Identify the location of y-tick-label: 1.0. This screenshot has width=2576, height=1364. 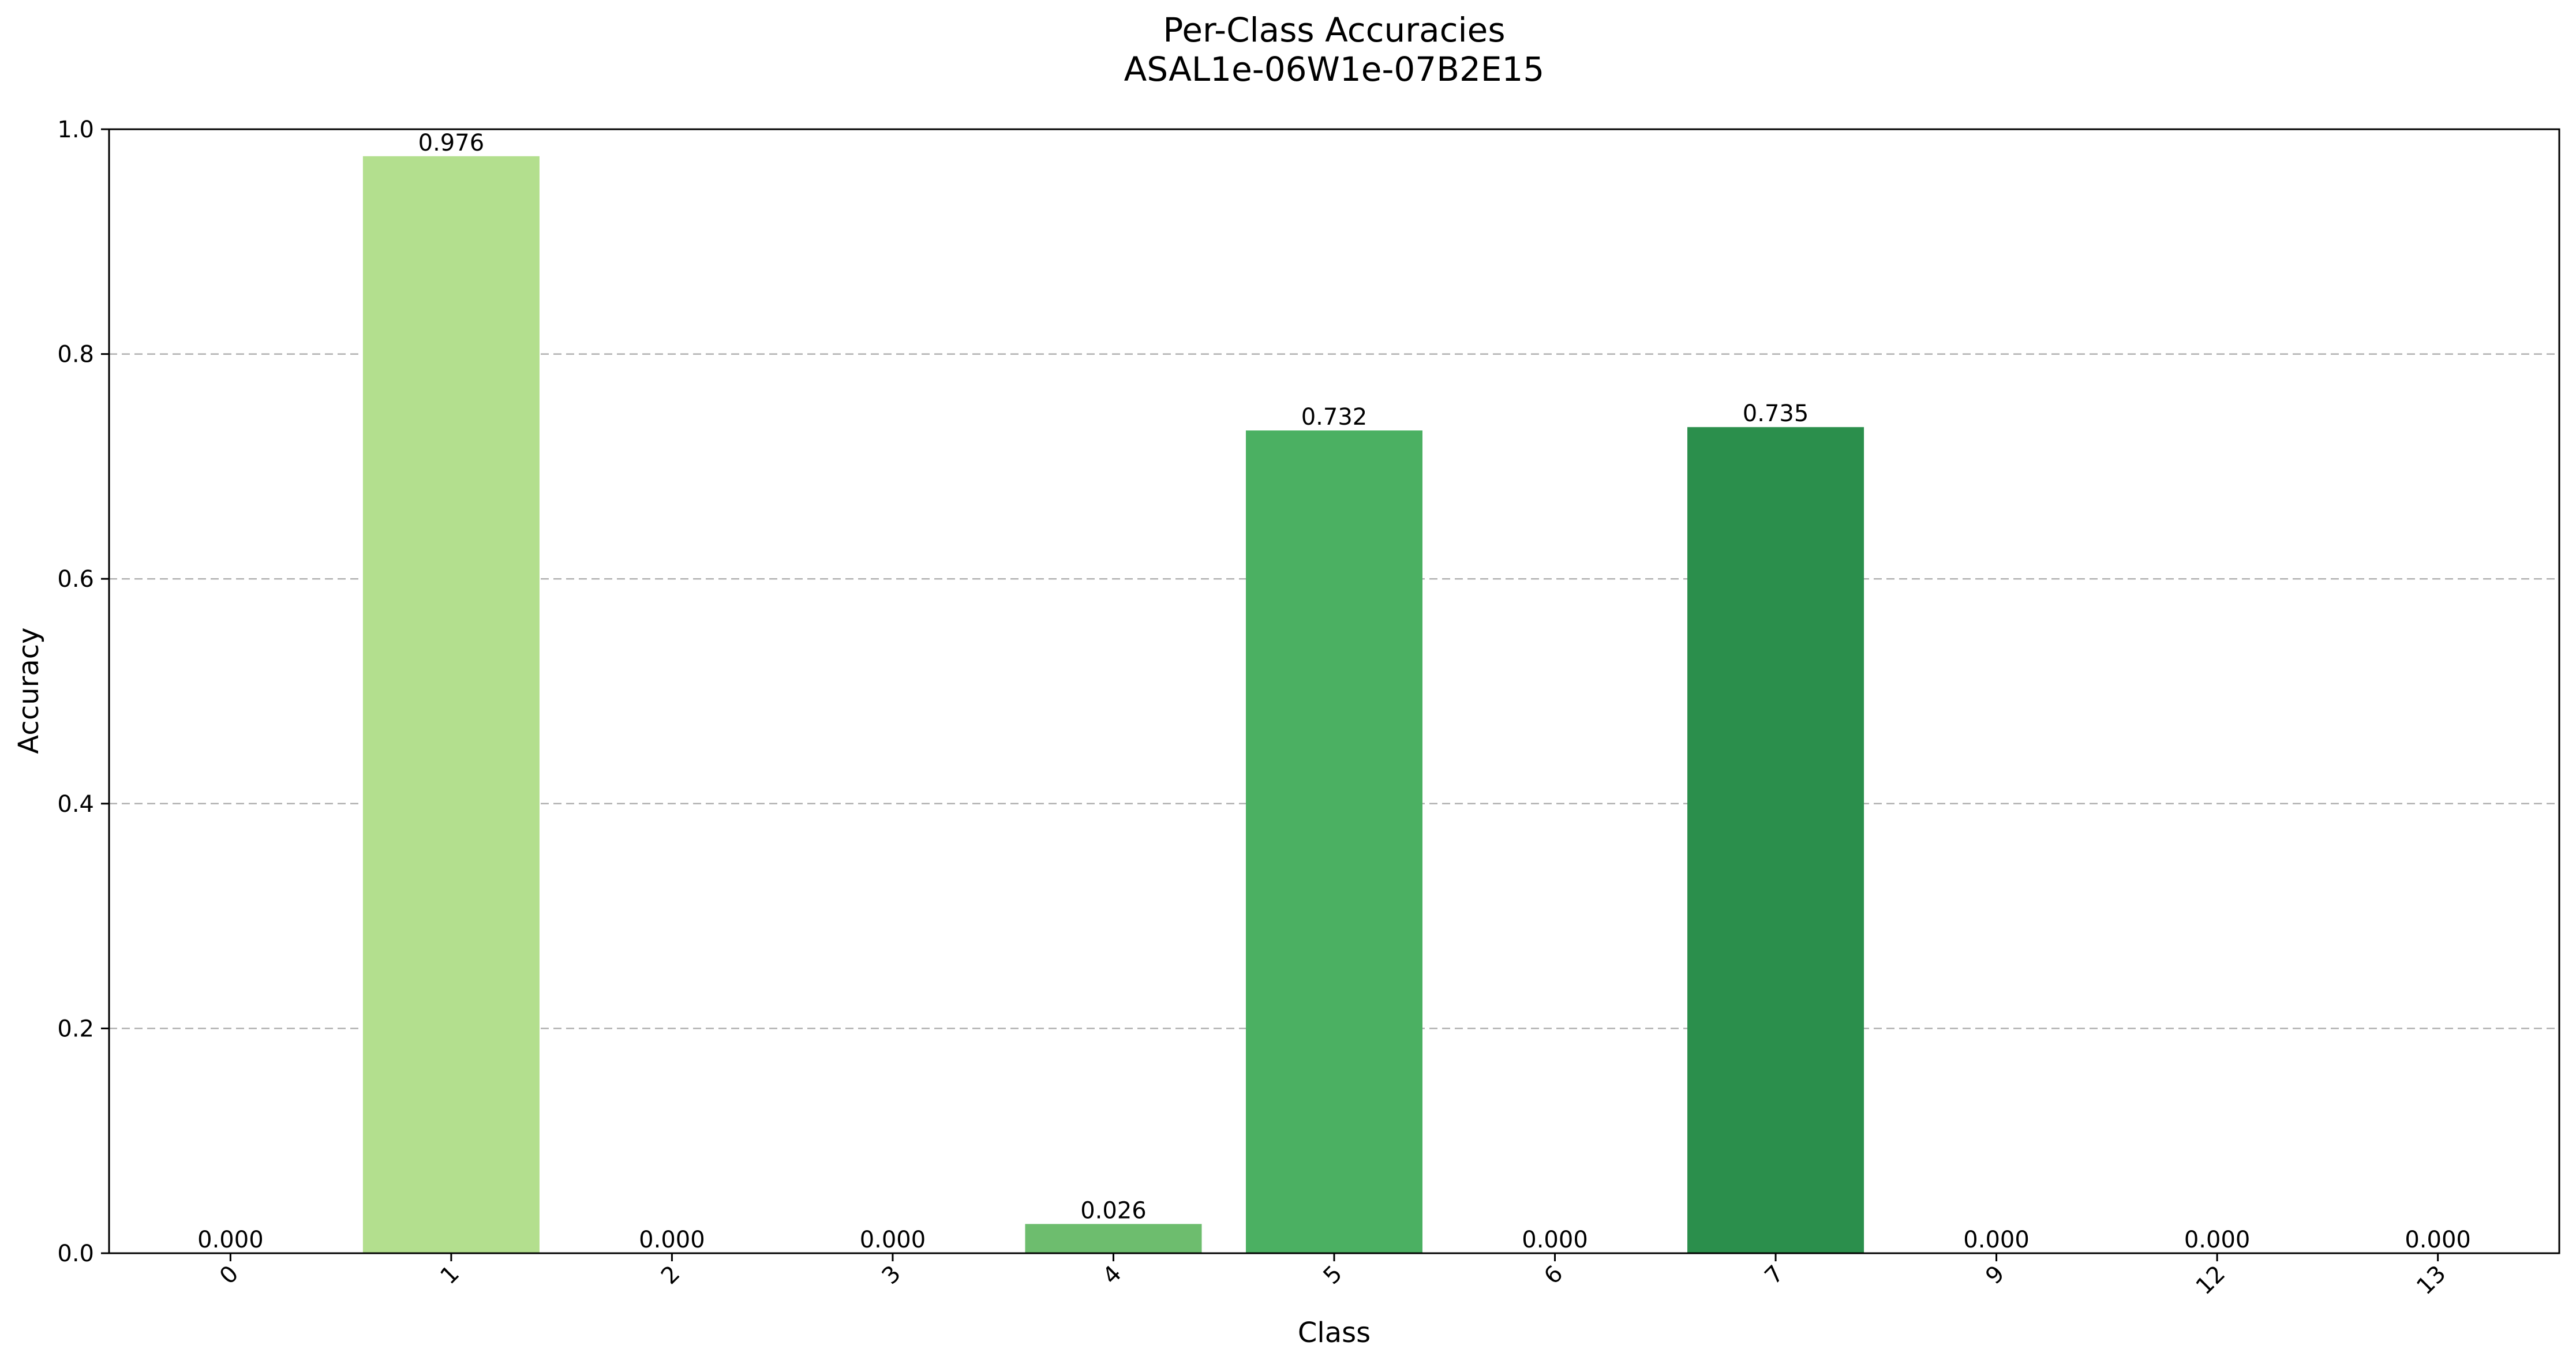
(75, 130).